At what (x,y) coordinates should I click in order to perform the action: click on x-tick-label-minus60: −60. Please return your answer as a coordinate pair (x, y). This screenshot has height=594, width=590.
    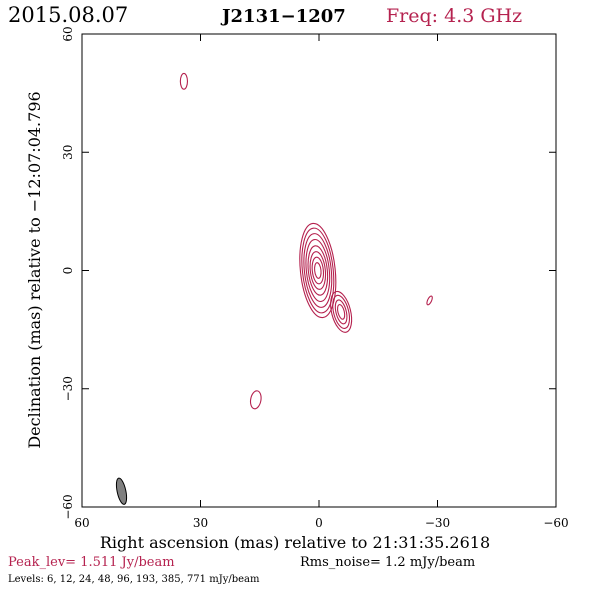
    Looking at the image, I should click on (555, 523).